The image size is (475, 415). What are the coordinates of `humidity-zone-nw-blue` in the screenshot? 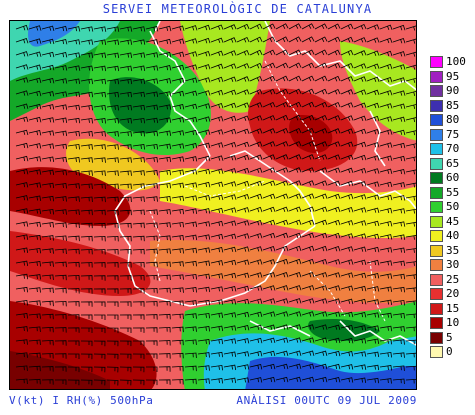 It's located at (54, 34).